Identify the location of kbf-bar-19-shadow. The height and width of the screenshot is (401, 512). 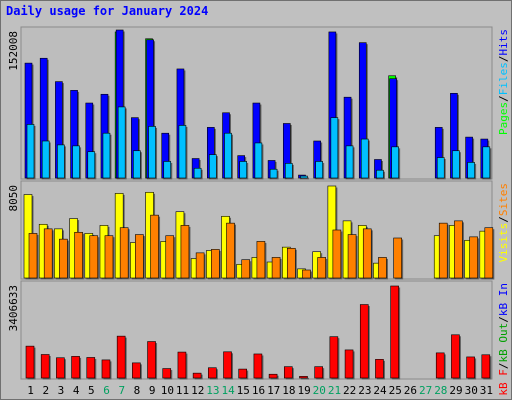
(304, 378).